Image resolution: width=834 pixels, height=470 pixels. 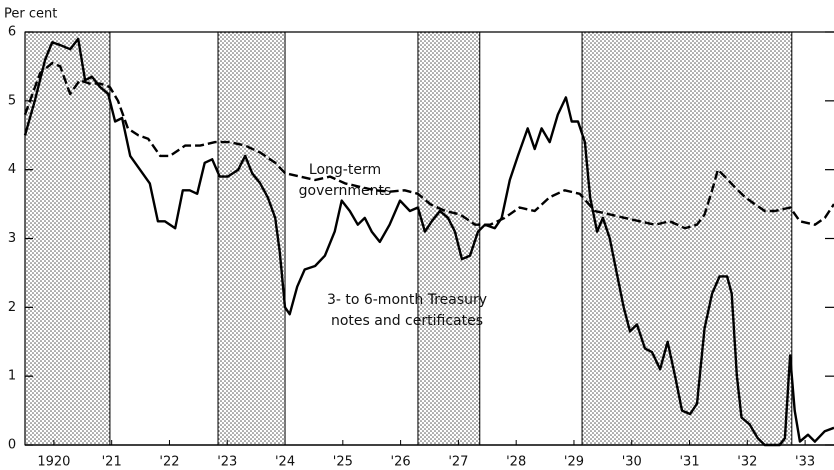 I want to click on x-tick-label: '22, so click(x=169, y=462).